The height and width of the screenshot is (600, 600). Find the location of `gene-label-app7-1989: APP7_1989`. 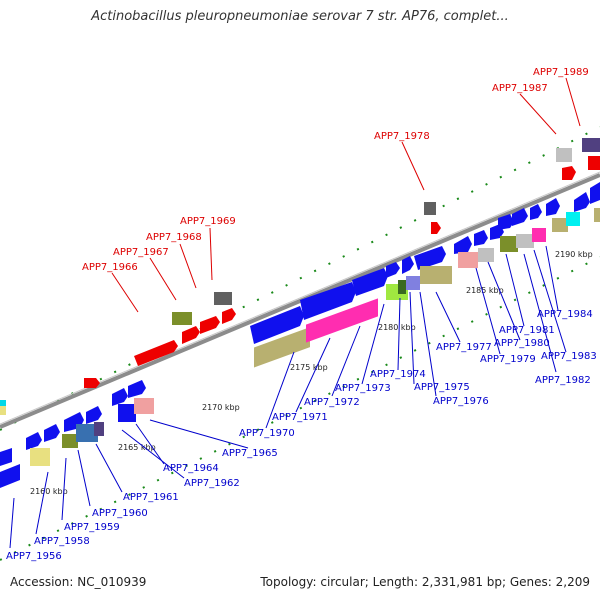

gene-label-app7-1989: APP7_1989 is located at coordinates (561, 72).